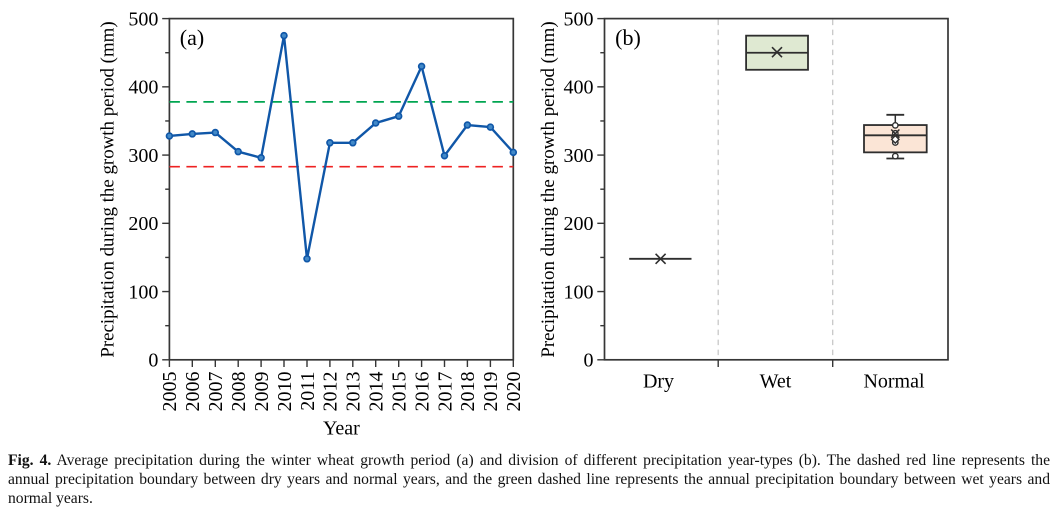 This screenshot has height=513, width=1058. I want to click on svg-text: 2007, so click(216, 392).